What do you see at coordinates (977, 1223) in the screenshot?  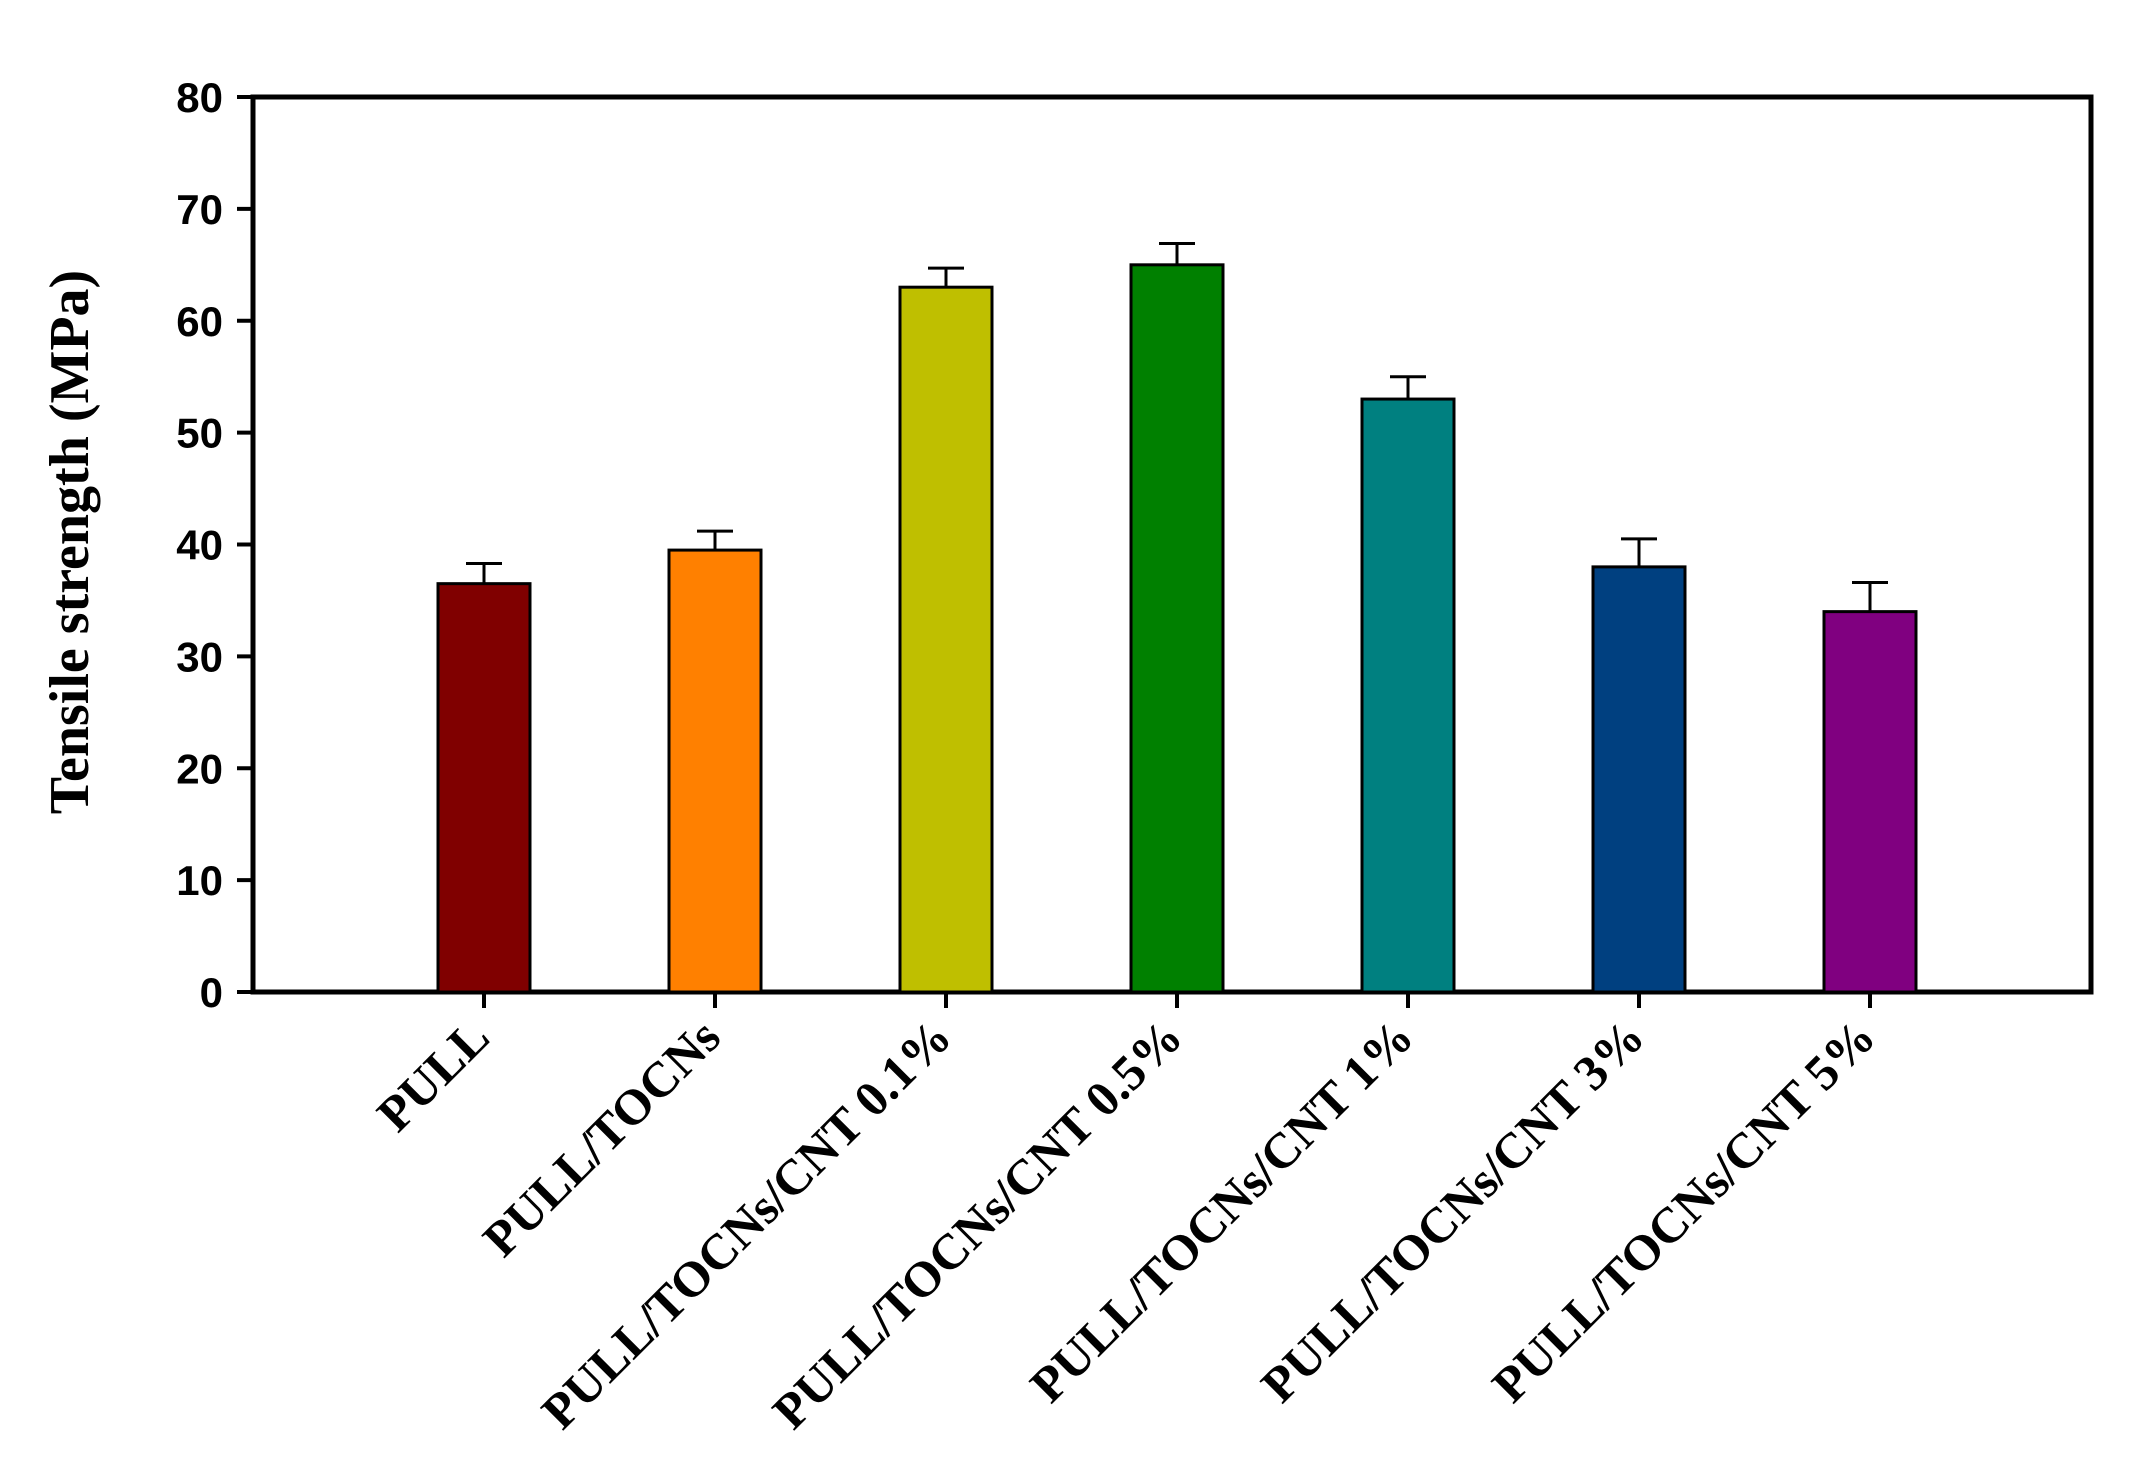 I see `x-category-label: PULL/TOCNs/CNT 0.5%` at bounding box center [977, 1223].